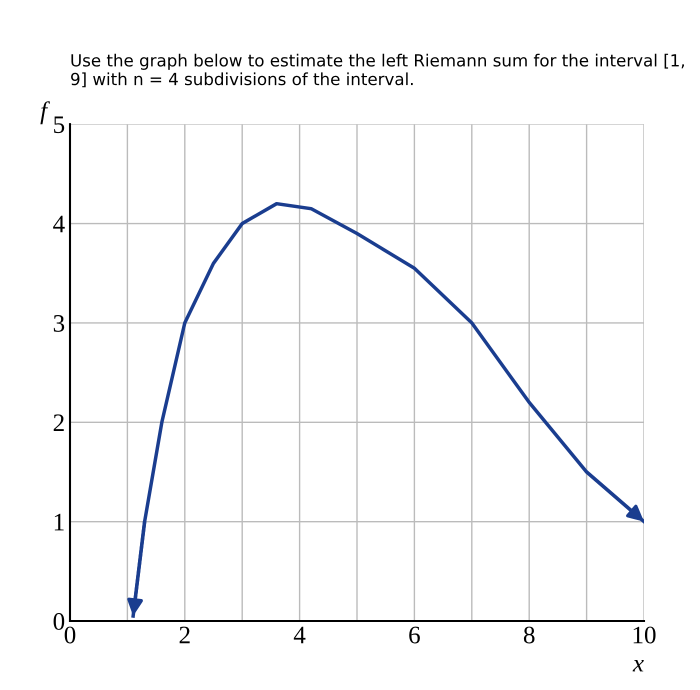  What do you see at coordinates (185, 635) in the screenshot?
I see `x-tick-label: 2` at bounding box center [185, 635].